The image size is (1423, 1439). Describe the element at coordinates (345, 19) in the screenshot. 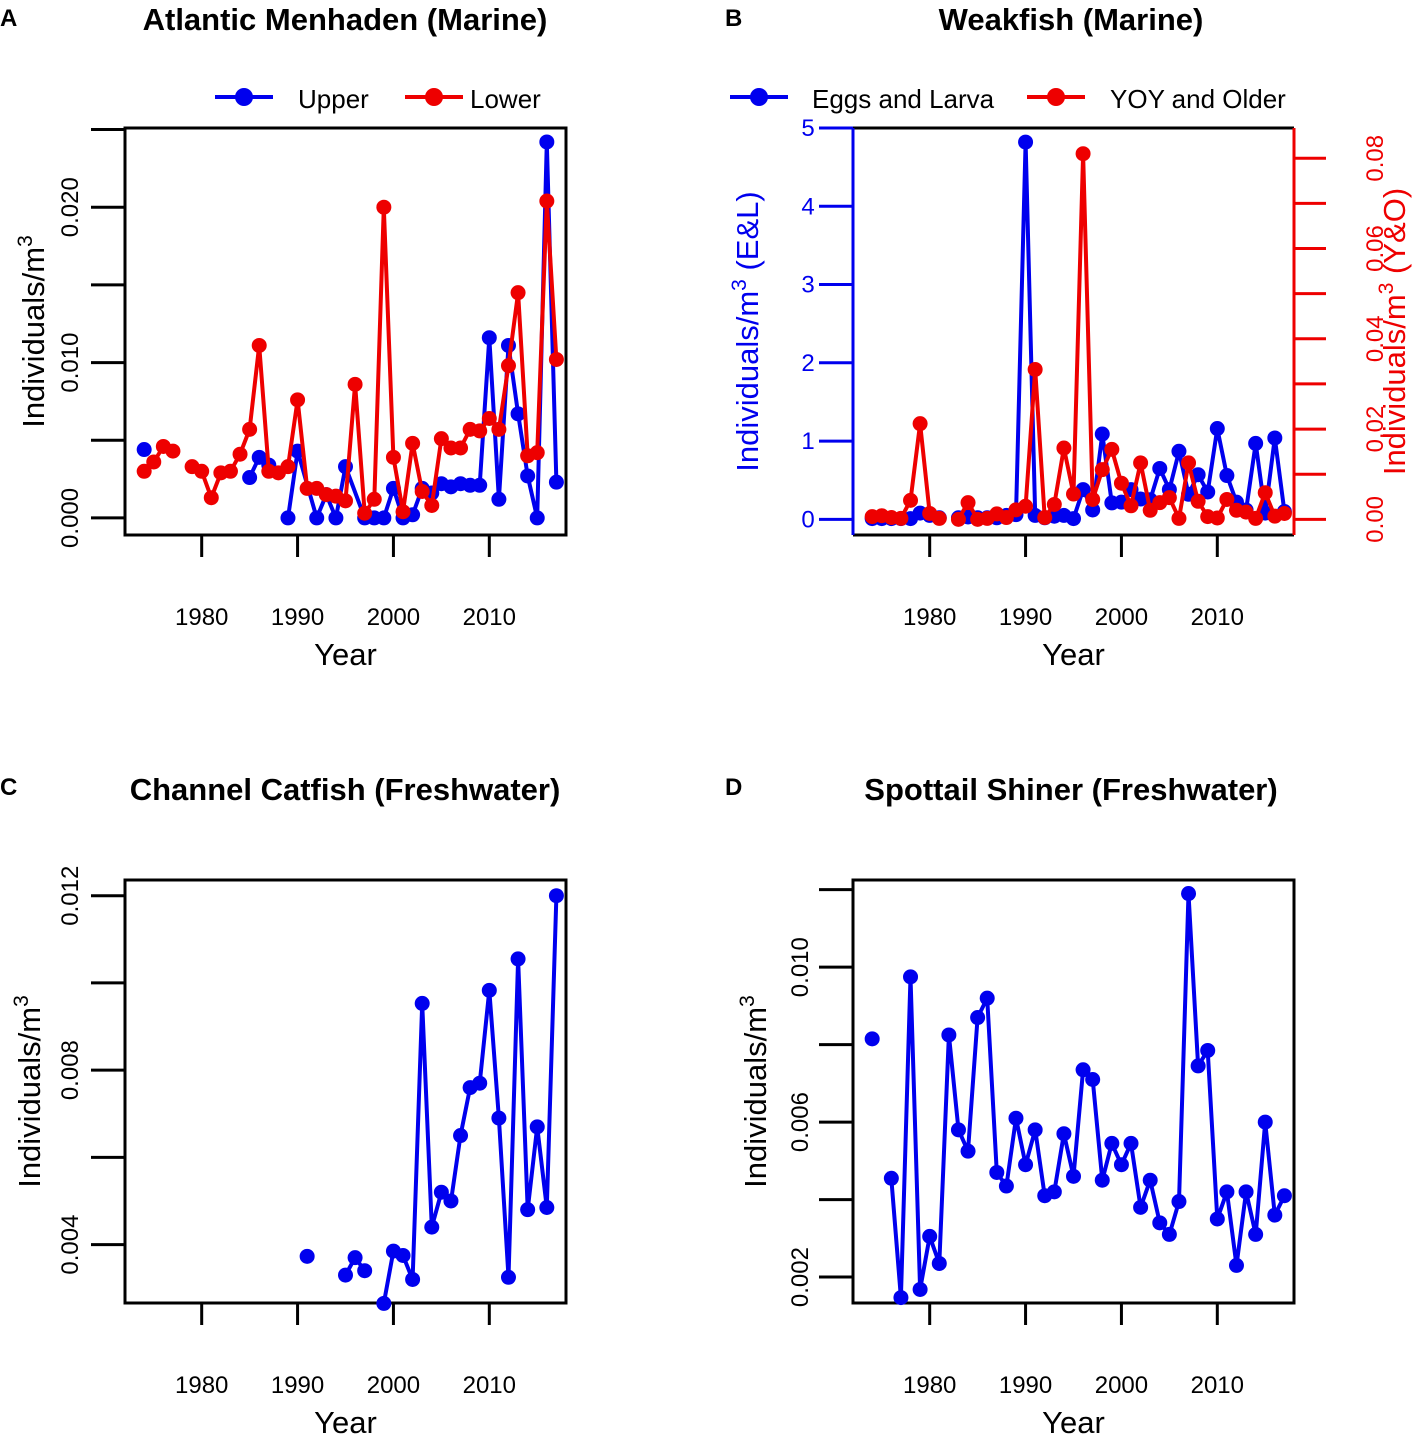

I see `panel-title: Atlantic Menhaden (Marine)` at that location.